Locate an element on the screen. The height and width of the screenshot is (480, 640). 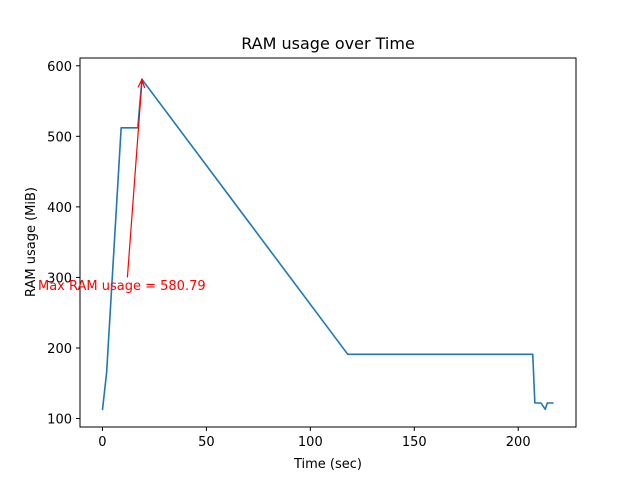
x-tick-label: 150 is located at coordinates (414, 442).